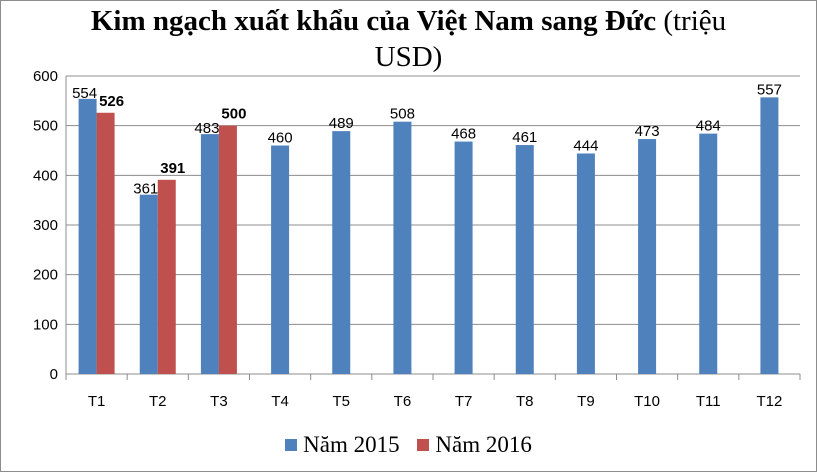 Image resolution: width=817 pixels, height=472 pixels. Describe the element at coordinates (145, 189) in the screenshot. I see `data-label-2015-T2: 361` at that location.